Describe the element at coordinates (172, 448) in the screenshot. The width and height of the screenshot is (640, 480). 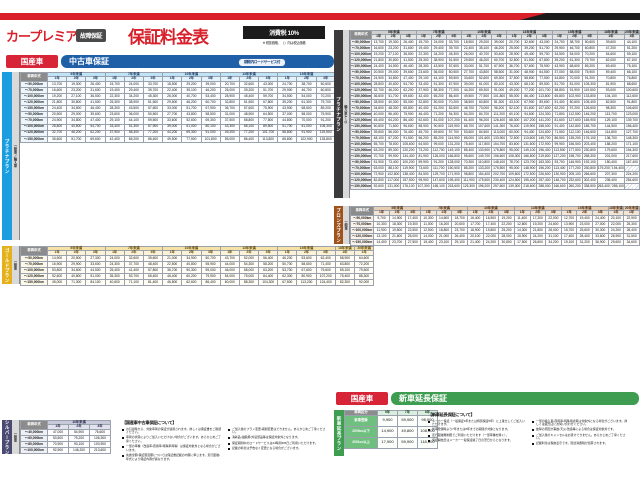
I see `note-item: 一部の車種（改造車・商用車・特殊車両等）は保証対象外となる場合がございます。` at that location.